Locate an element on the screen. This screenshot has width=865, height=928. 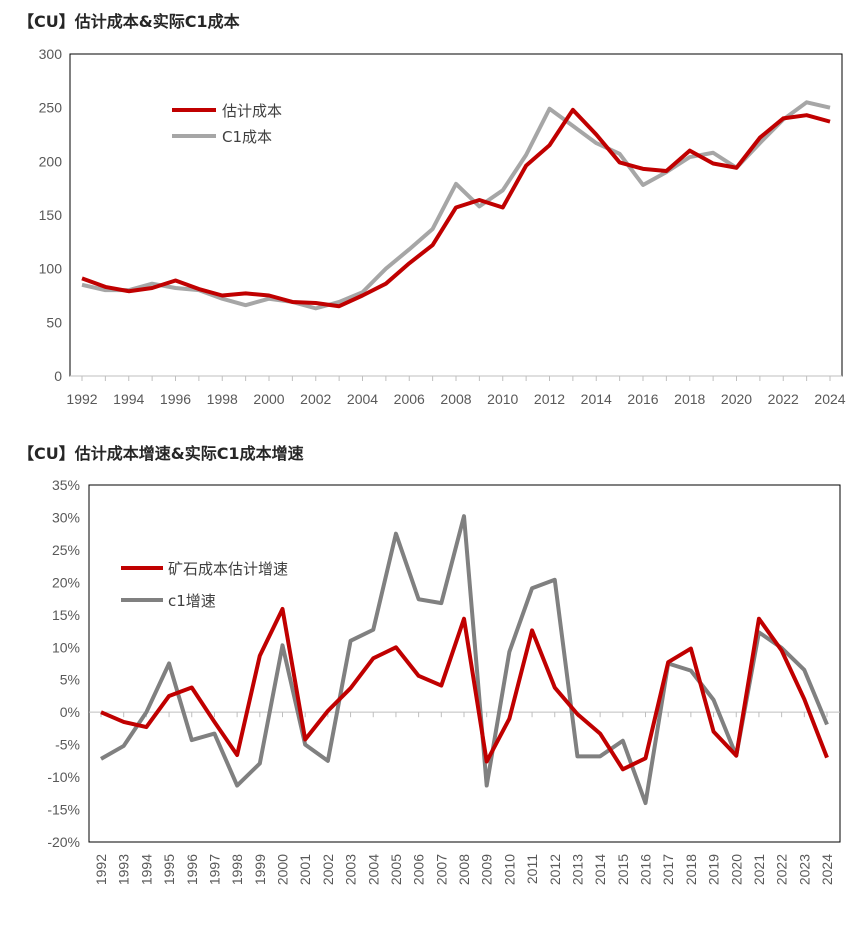
legend-label-0: 矿石成本估计增速 is located at coordinates (228, 569).